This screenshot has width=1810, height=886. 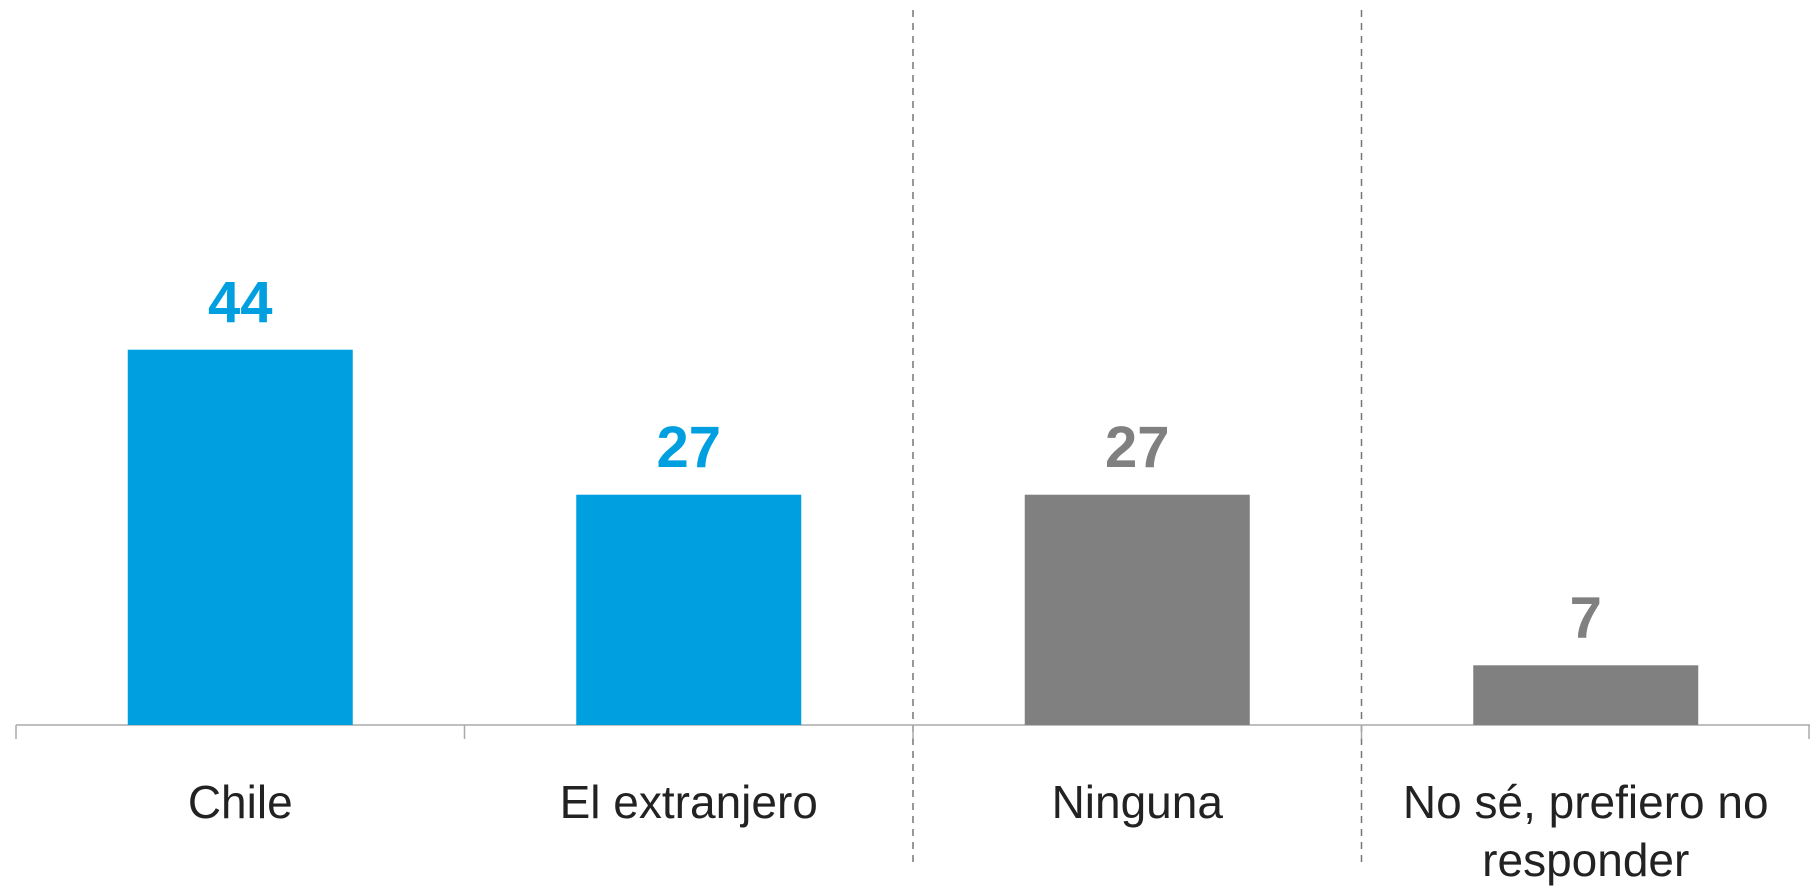 What do you see at coordinates (1586, 618) in the screenshot?
I see `value-label: 7` at bounding box center [1586, 618].